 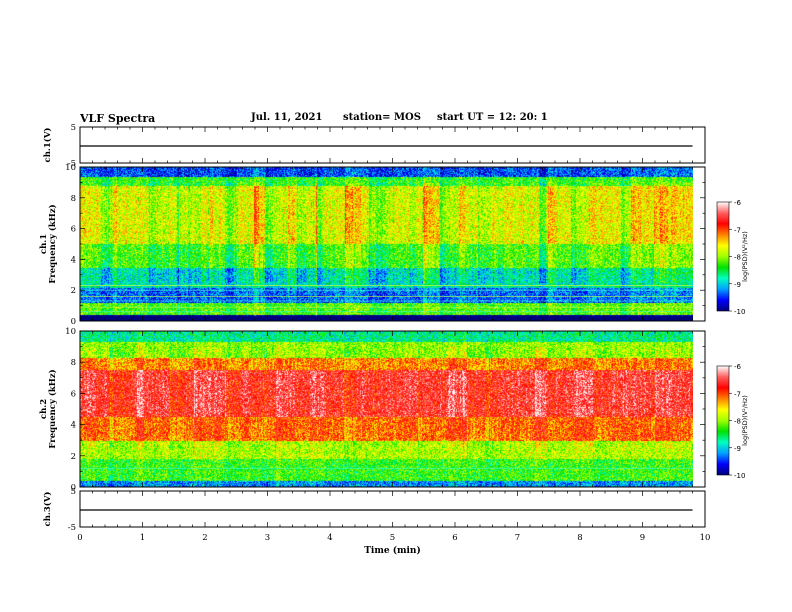 I want to click on x-tick-label: 4, so click(x=329, y=538).